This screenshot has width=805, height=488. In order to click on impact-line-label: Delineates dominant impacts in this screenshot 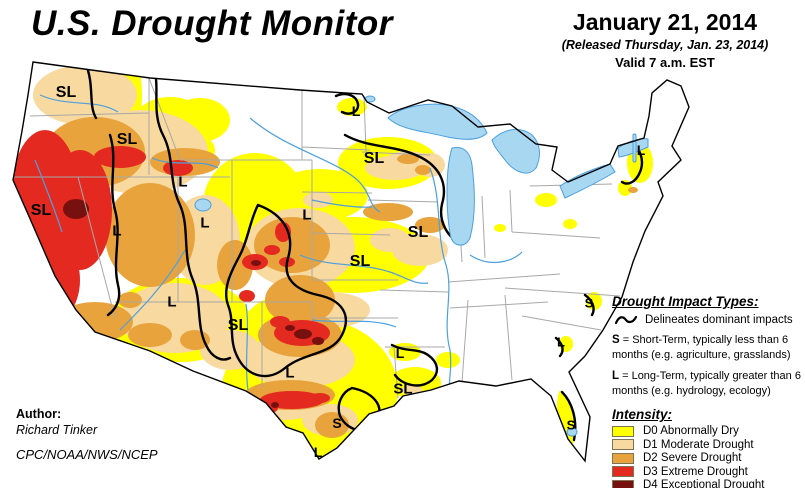, I will do `click(719, 320)`.